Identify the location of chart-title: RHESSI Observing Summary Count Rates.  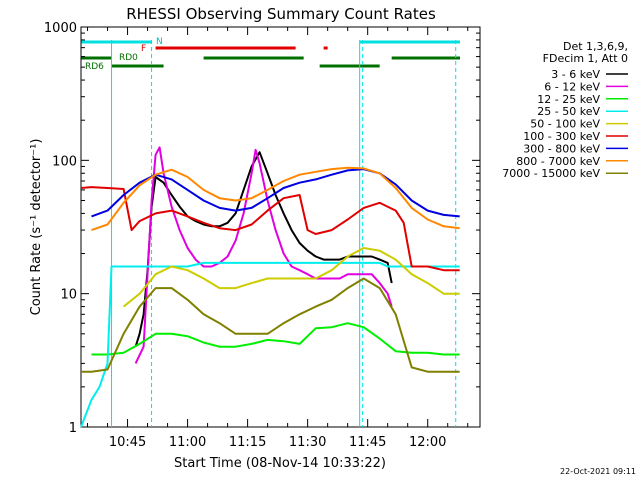
(281, 14).